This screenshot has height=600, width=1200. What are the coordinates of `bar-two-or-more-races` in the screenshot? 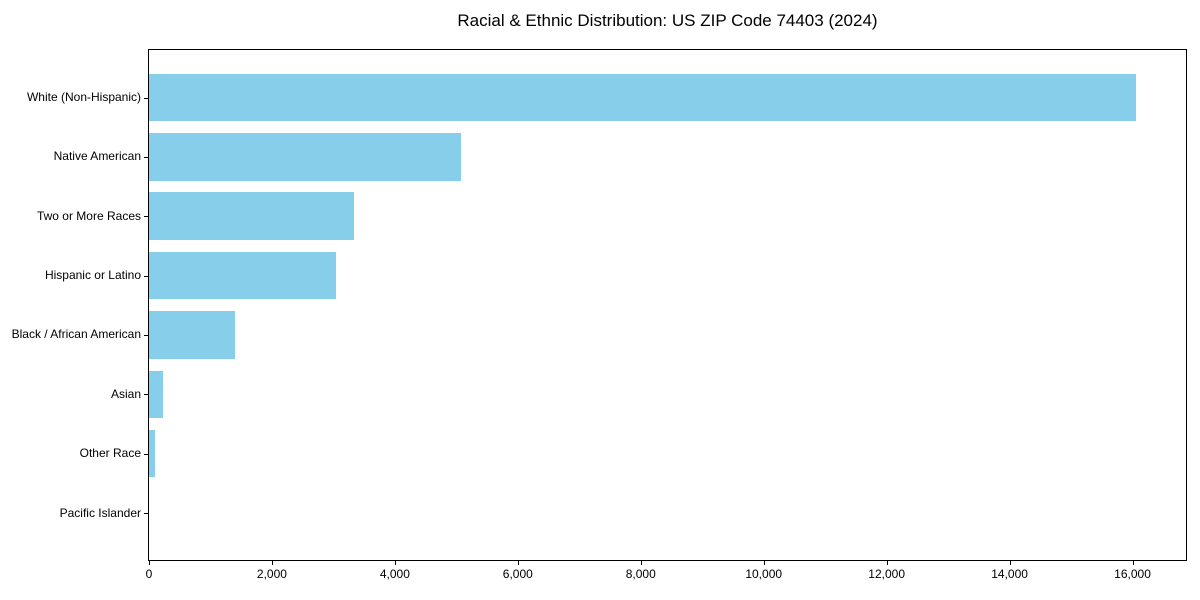 It's located at (252, 216).